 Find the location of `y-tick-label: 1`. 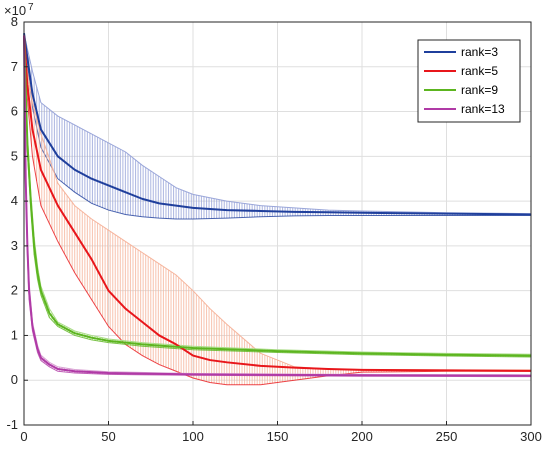

y-tick-label: 1 is located at coordinates (14, 334).